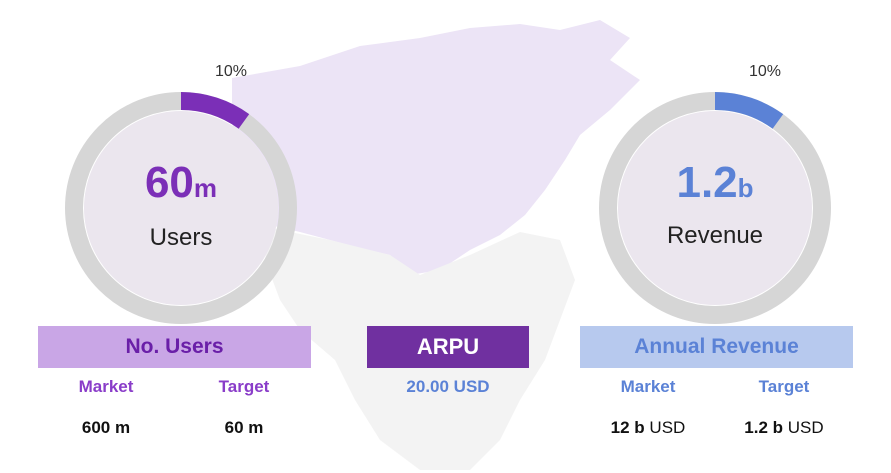  What do you see at coordinates (707, 182) in the screenshot?
I see `revenue-value-number: 1.2` at bounding box center [707, 182].